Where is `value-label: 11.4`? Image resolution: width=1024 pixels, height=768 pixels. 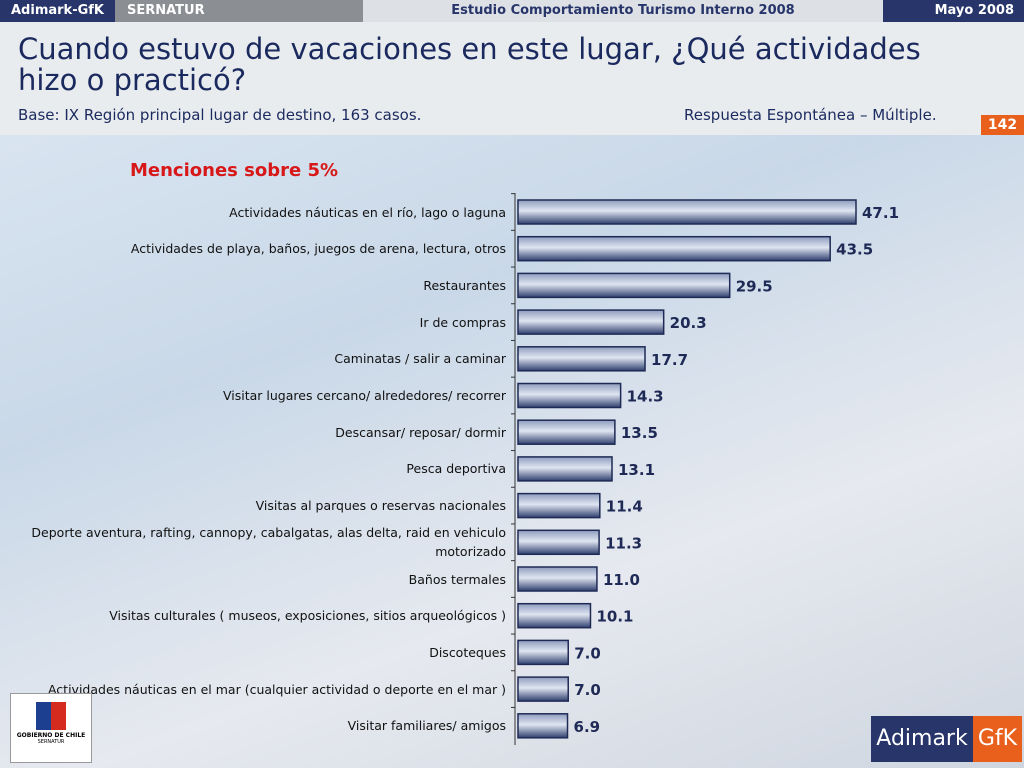 value-label: 11.4 is located at coordinates (624, 507).